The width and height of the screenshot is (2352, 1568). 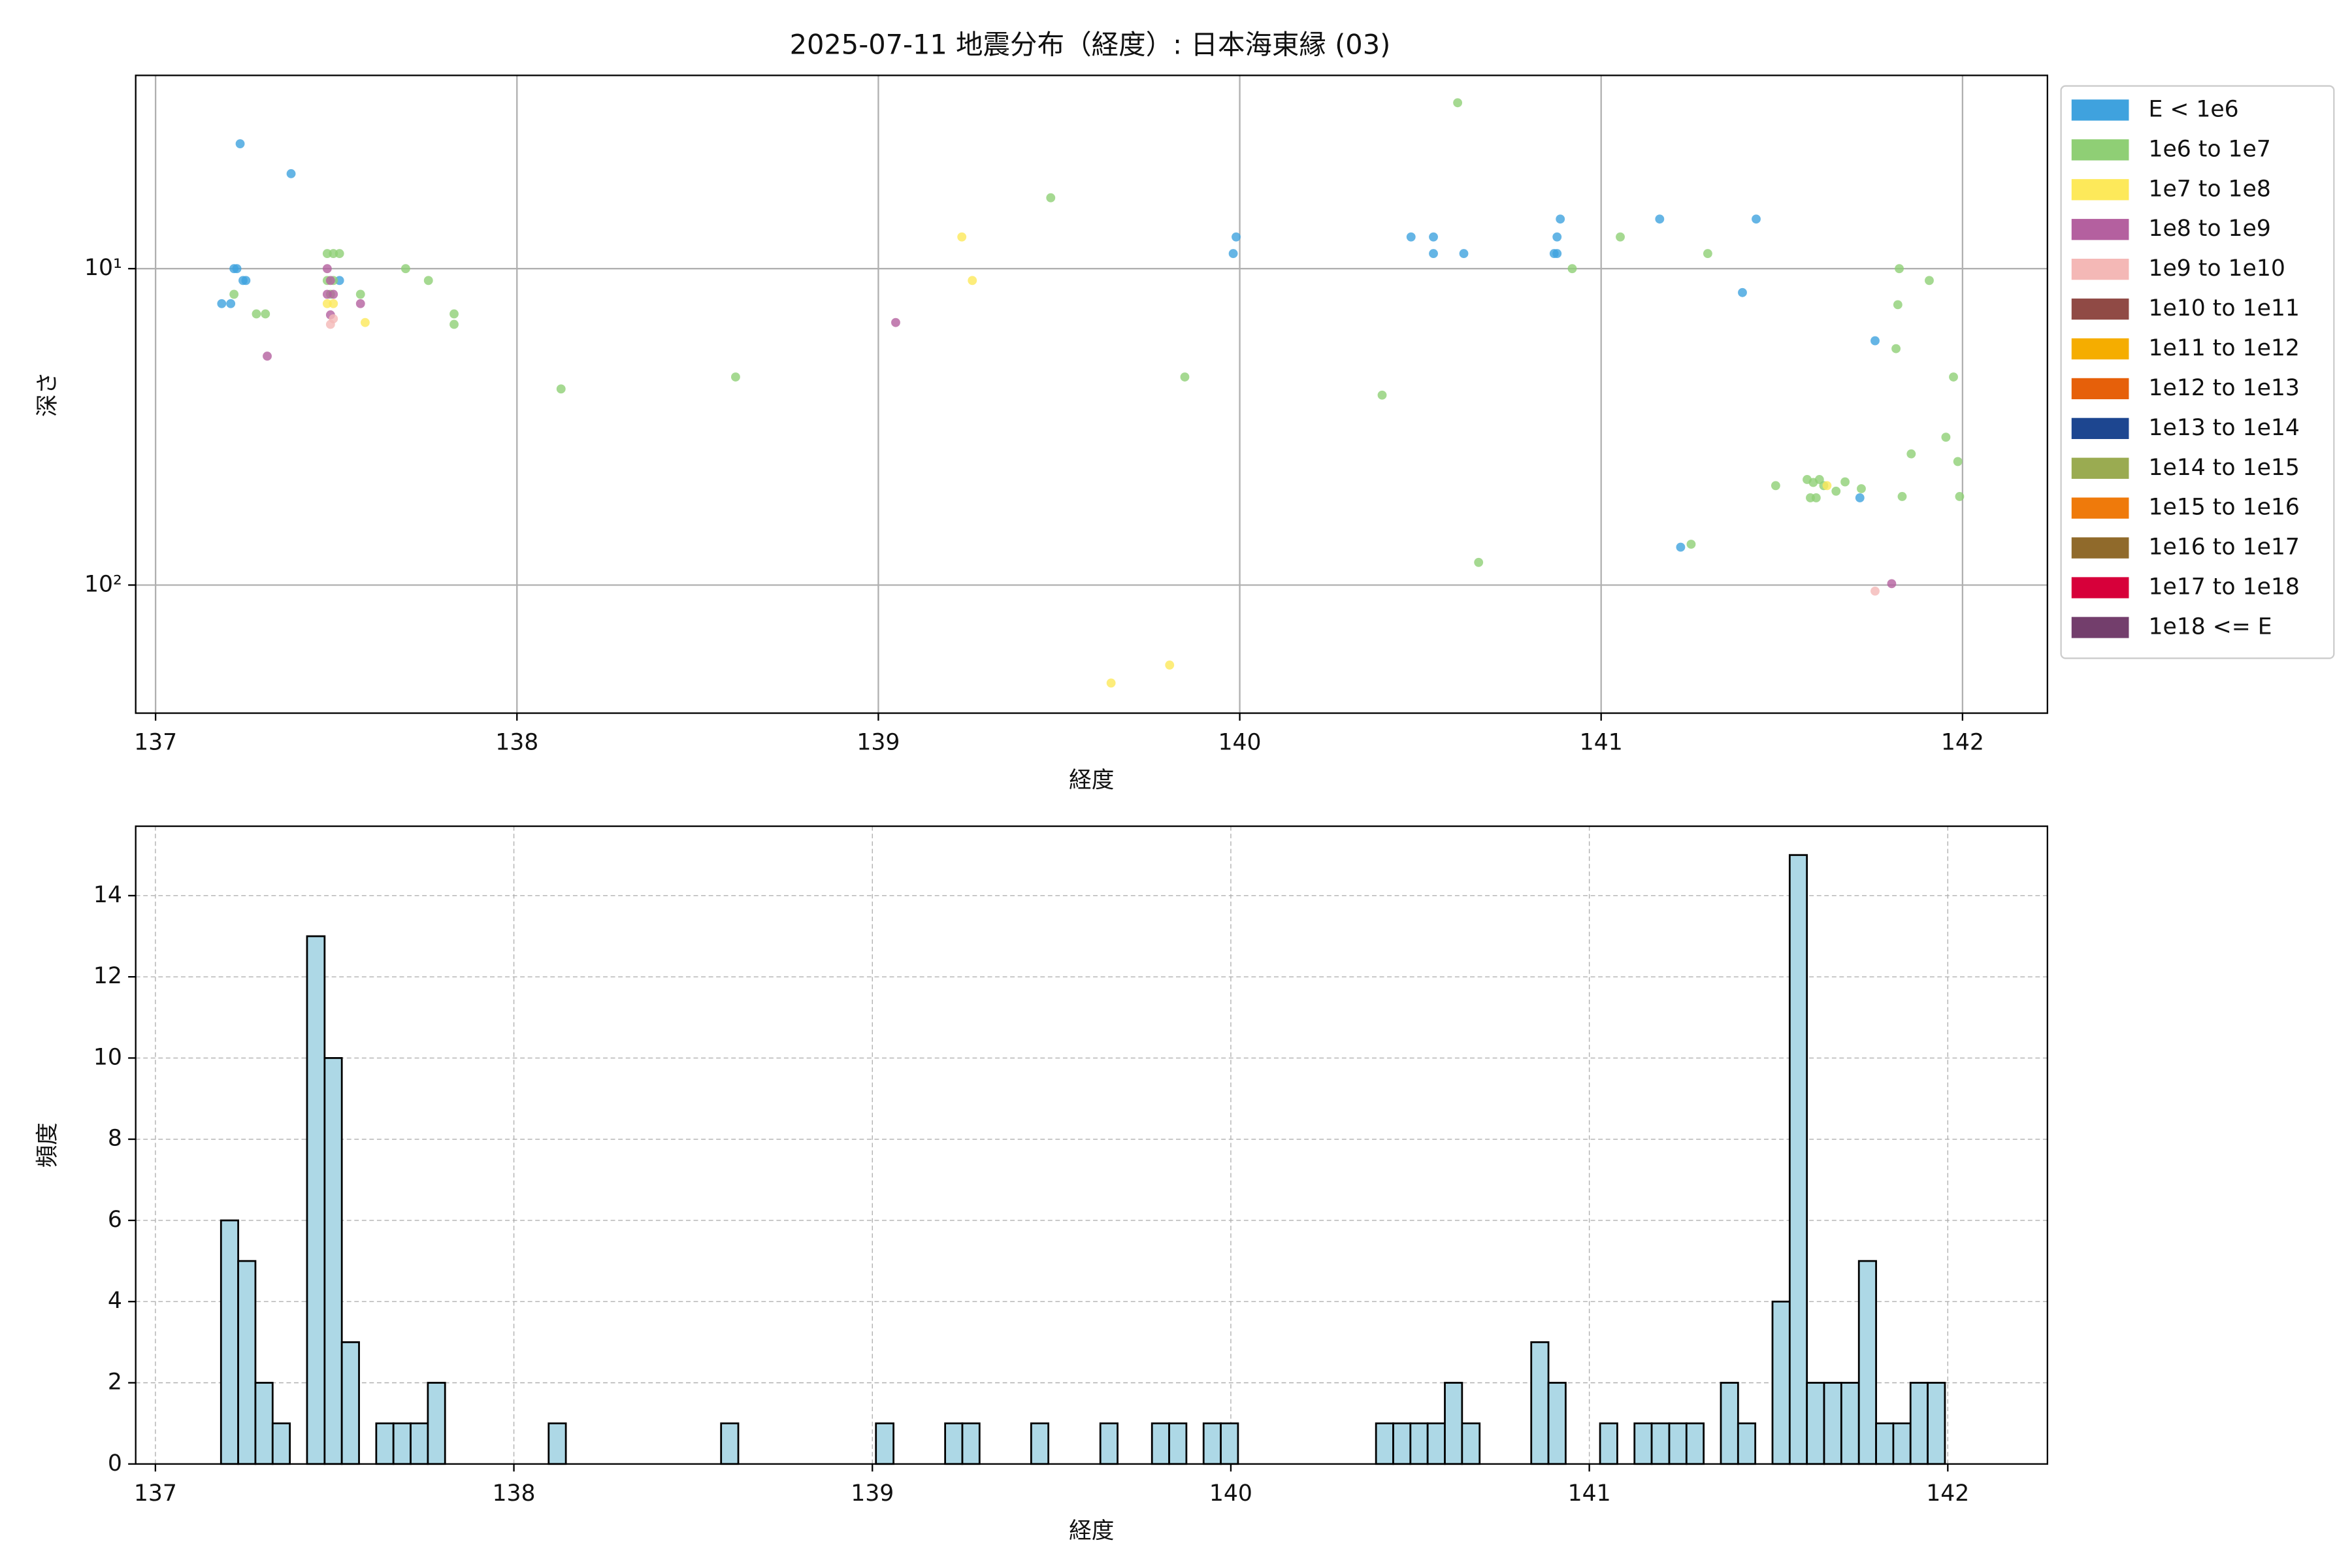 What do you see at coordinates (2197, 372) in the screenshot?
I see `legend-box` at bounding box center [2197, 372].